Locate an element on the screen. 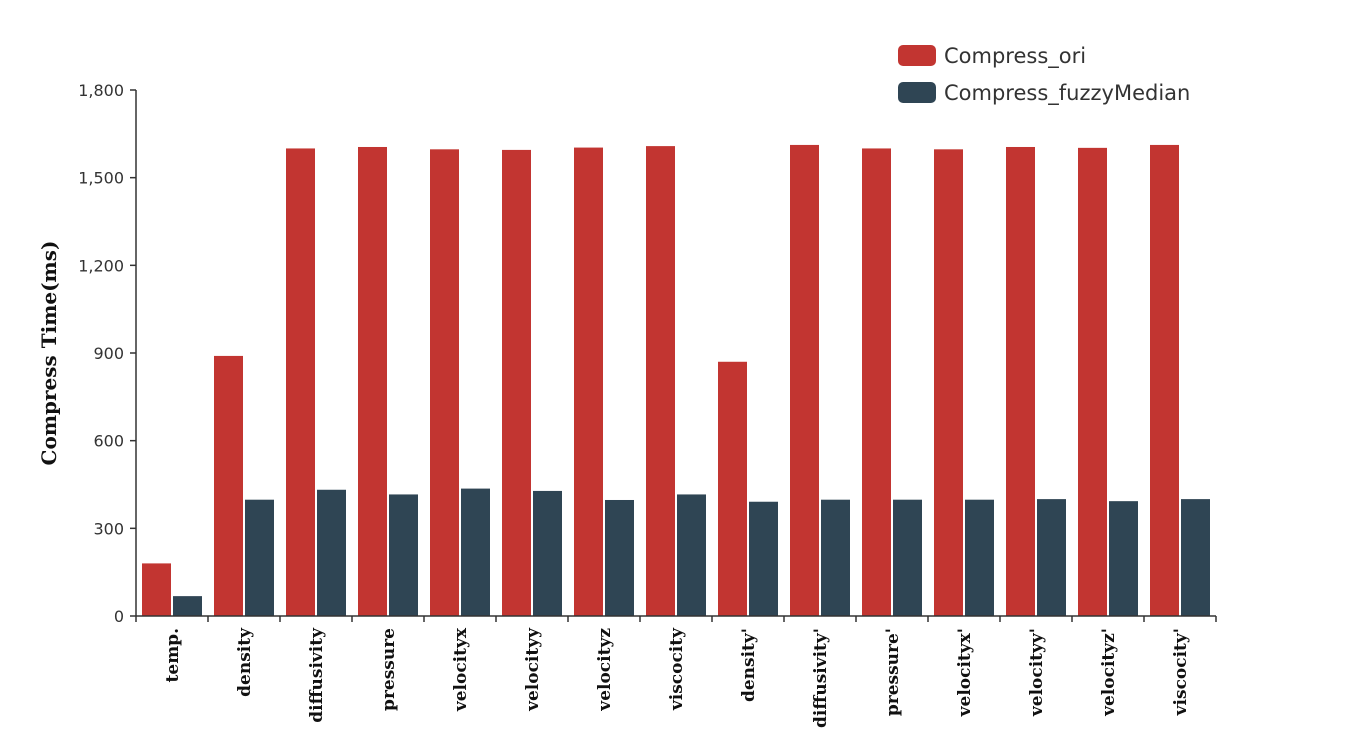 This screenshot has width=1350, height=750. y-tick-label: 900 is located at coordinates (108, 353).